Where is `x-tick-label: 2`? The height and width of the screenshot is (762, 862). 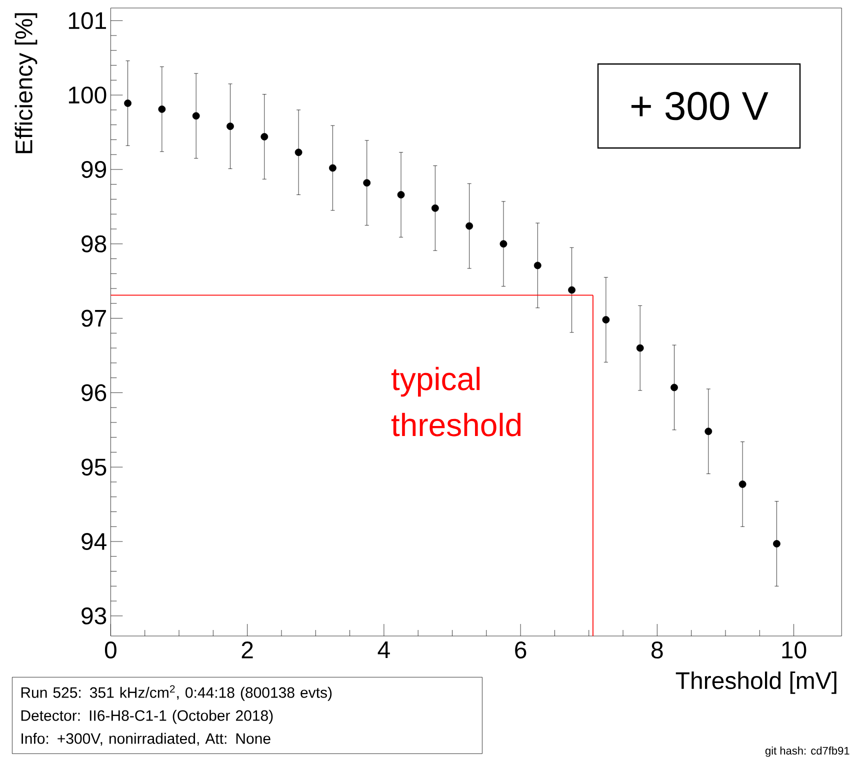 x-tick-label: 2 is located at coordinates (247, 650).